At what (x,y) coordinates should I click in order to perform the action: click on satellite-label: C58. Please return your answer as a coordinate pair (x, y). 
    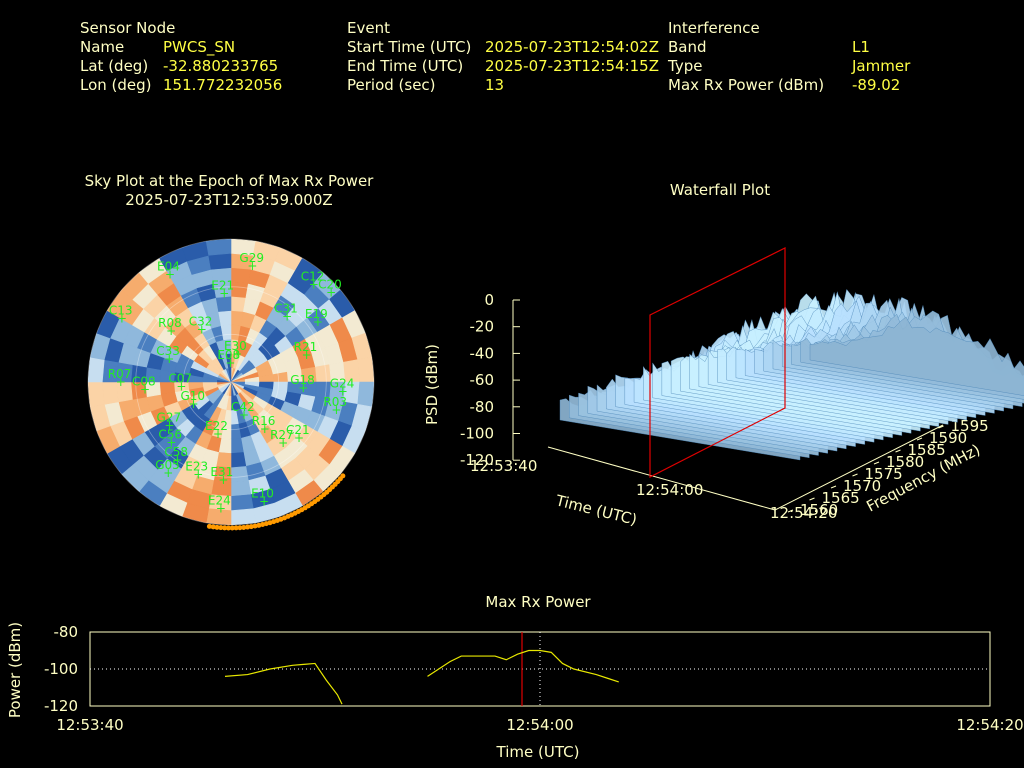
    Looking at the image, I should click on (176, 452).